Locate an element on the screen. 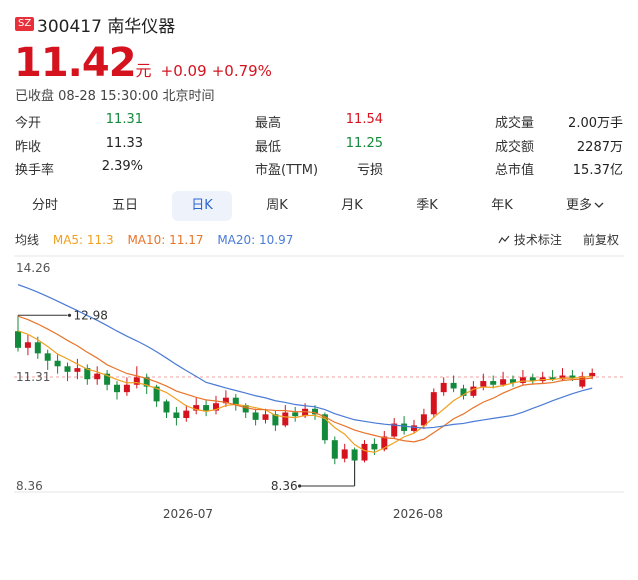 The image size is (638, 580). market-status: 已收盘 08-28 15:30:00 北京时间 is located at coordinates (115, 96).